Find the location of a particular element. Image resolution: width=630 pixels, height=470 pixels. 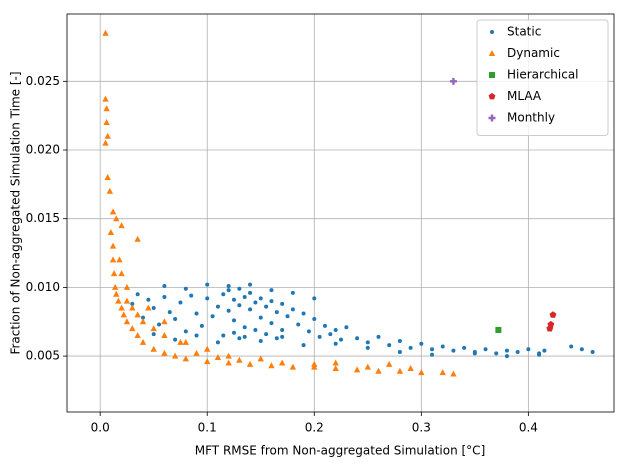

legend-box is located at coordinates (542, 77).